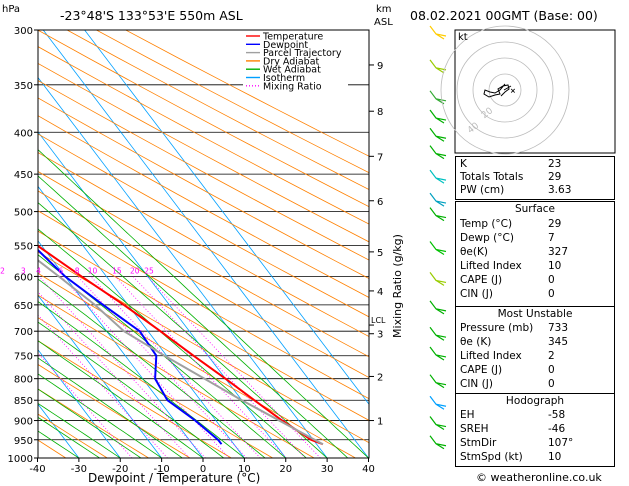  Describe the element at coordinates (491, 457) in the screenshot. I see `stmspd-label: StmSpd (kt)` at that location.